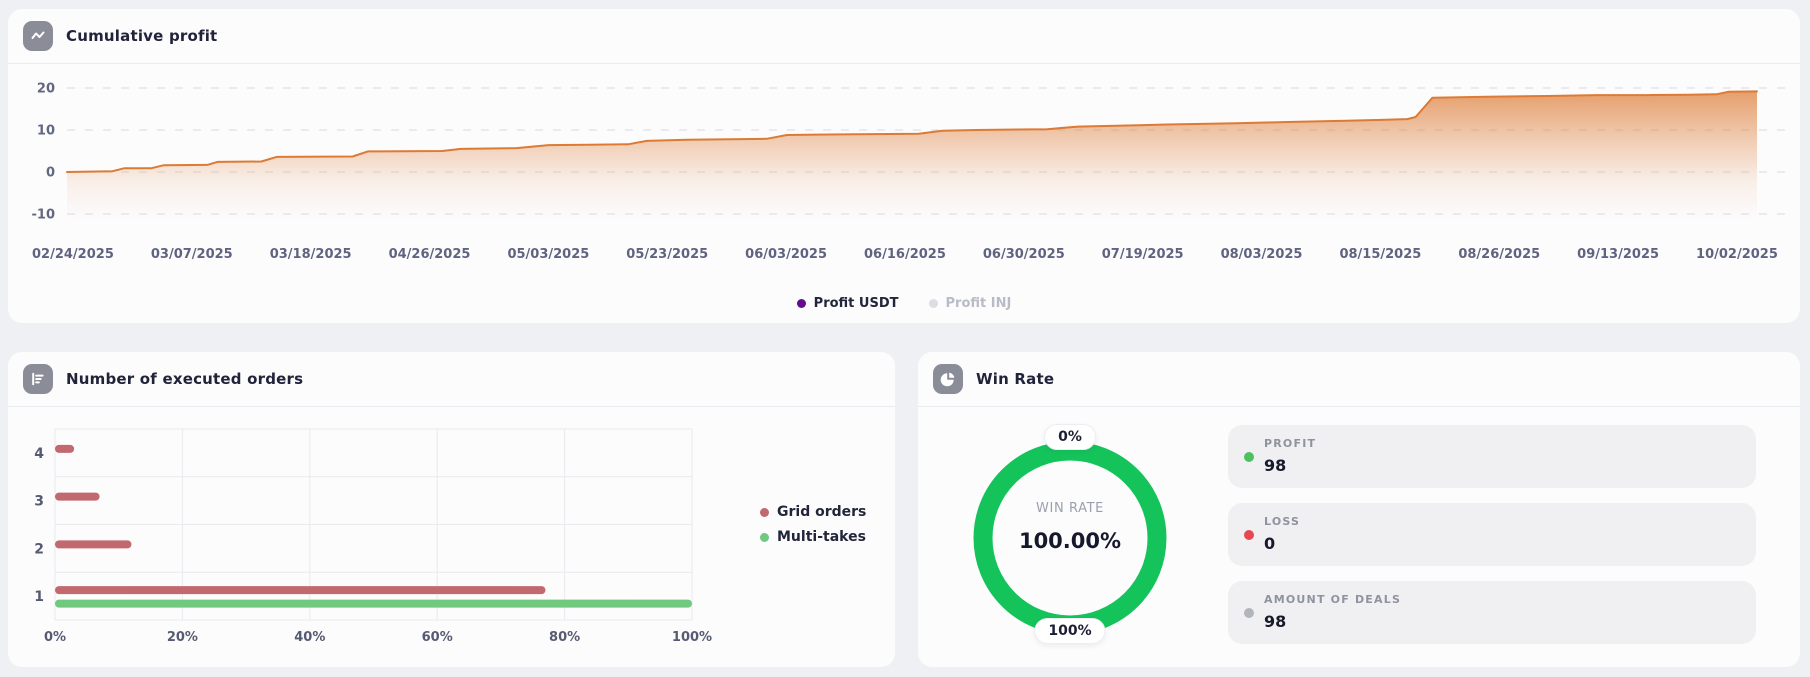  I want to click on svg-text: 1, so click(39, 597).